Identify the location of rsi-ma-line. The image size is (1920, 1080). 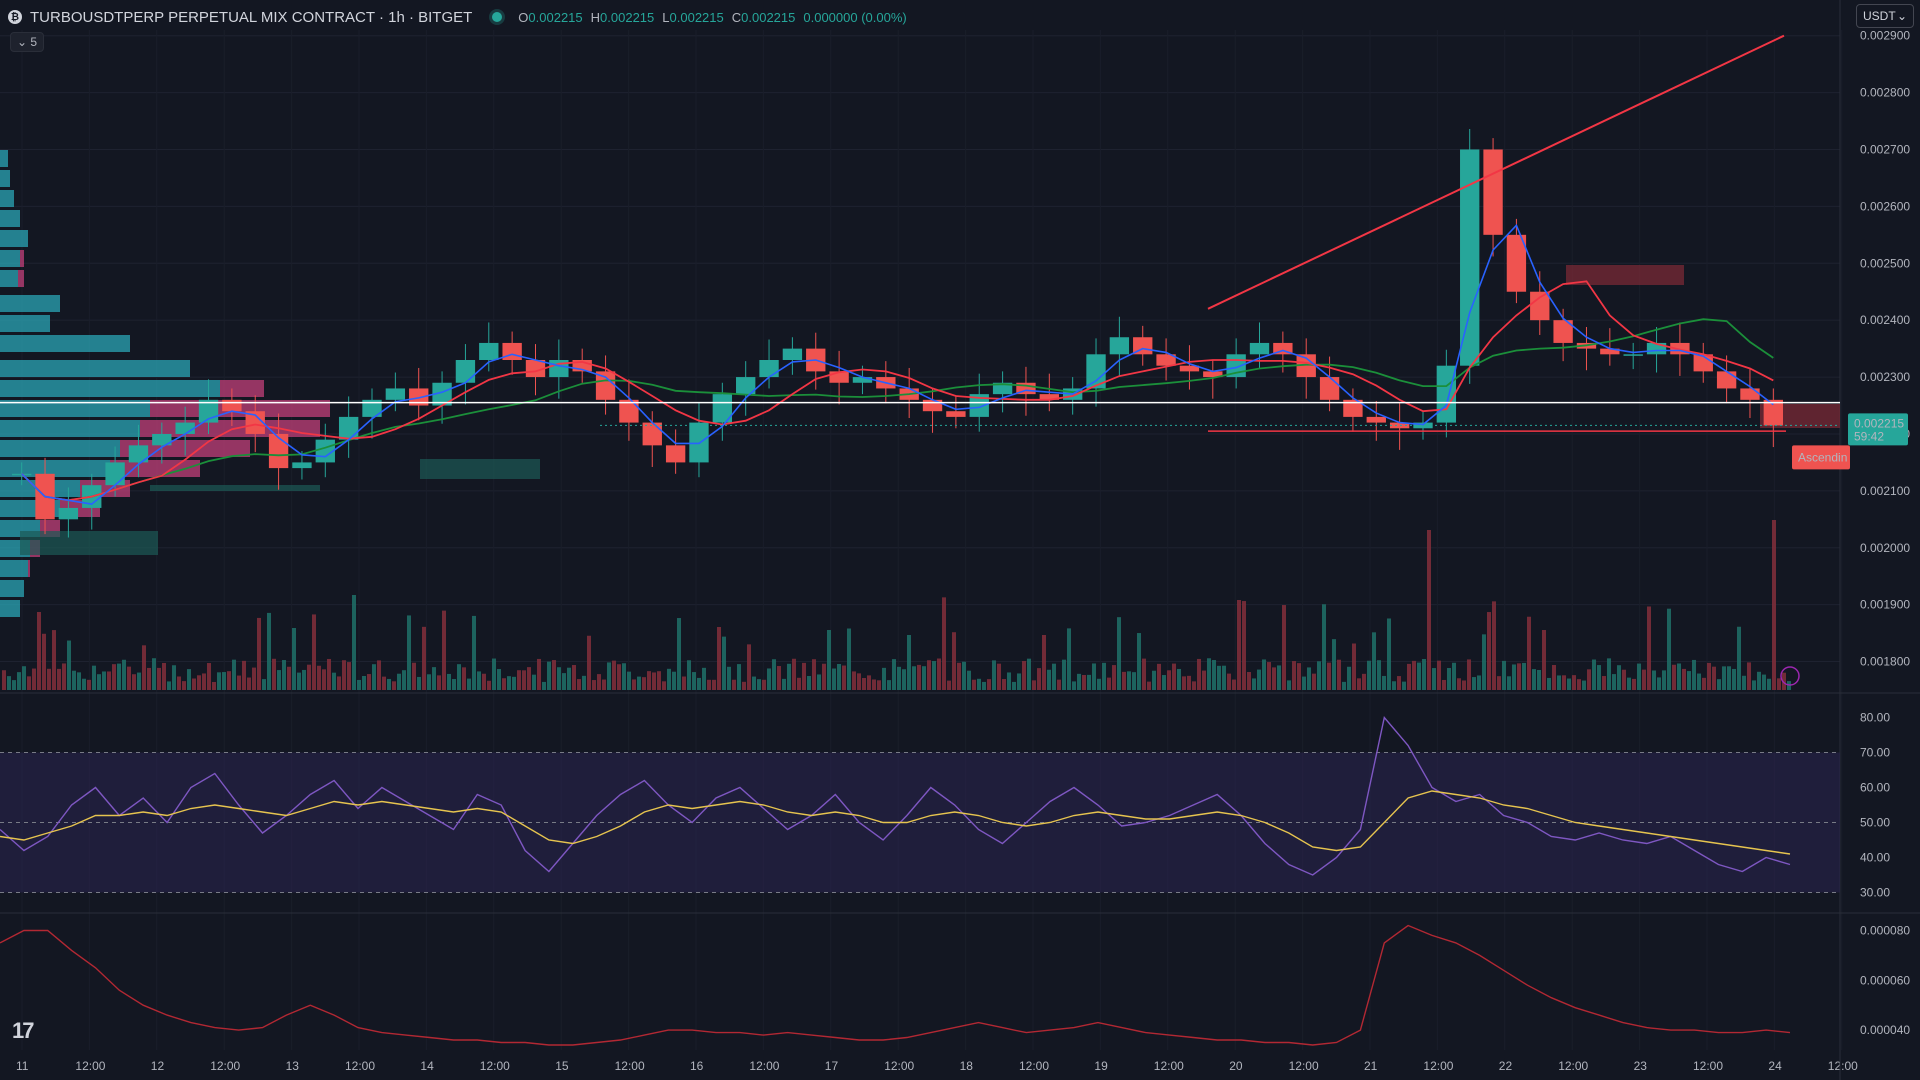
(895, 822).